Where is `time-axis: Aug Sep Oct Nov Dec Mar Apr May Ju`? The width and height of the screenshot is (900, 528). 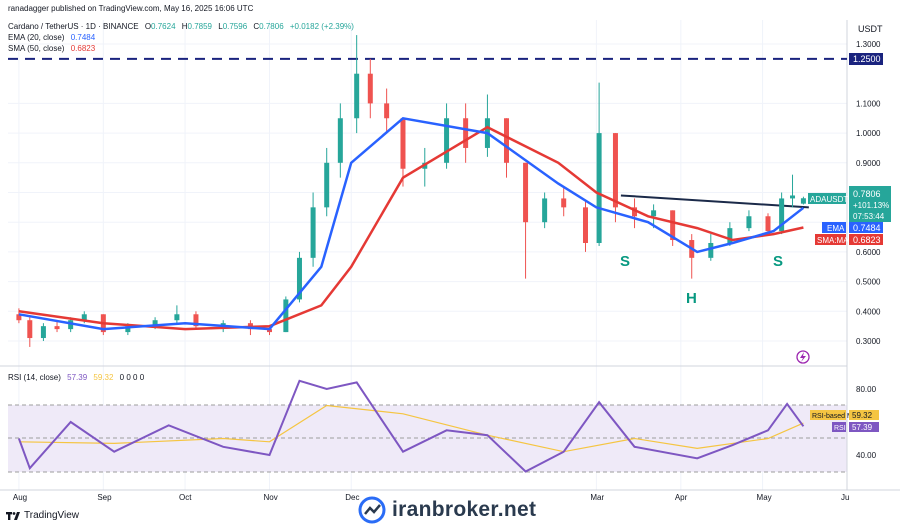 time-axis: Aug Sep Oct Nov Dec Mar Apr May Ju is located at coordinates (431, 497).